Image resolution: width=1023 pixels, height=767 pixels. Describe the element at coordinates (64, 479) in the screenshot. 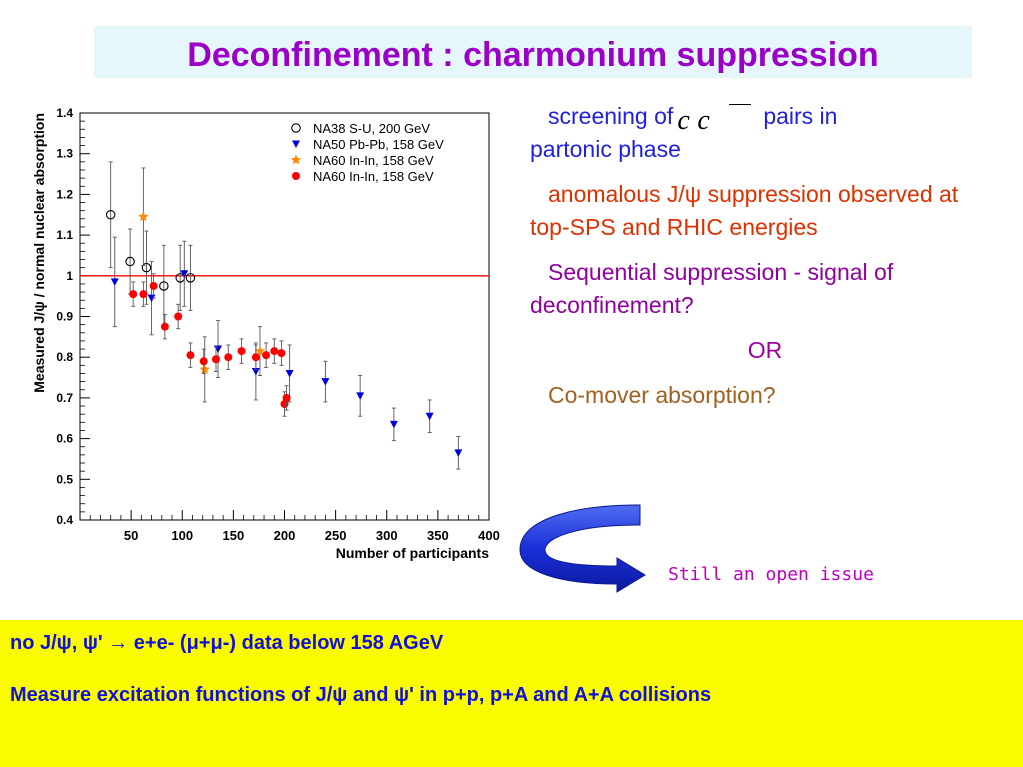

I see `y-tick-label: 0.5` at that location.